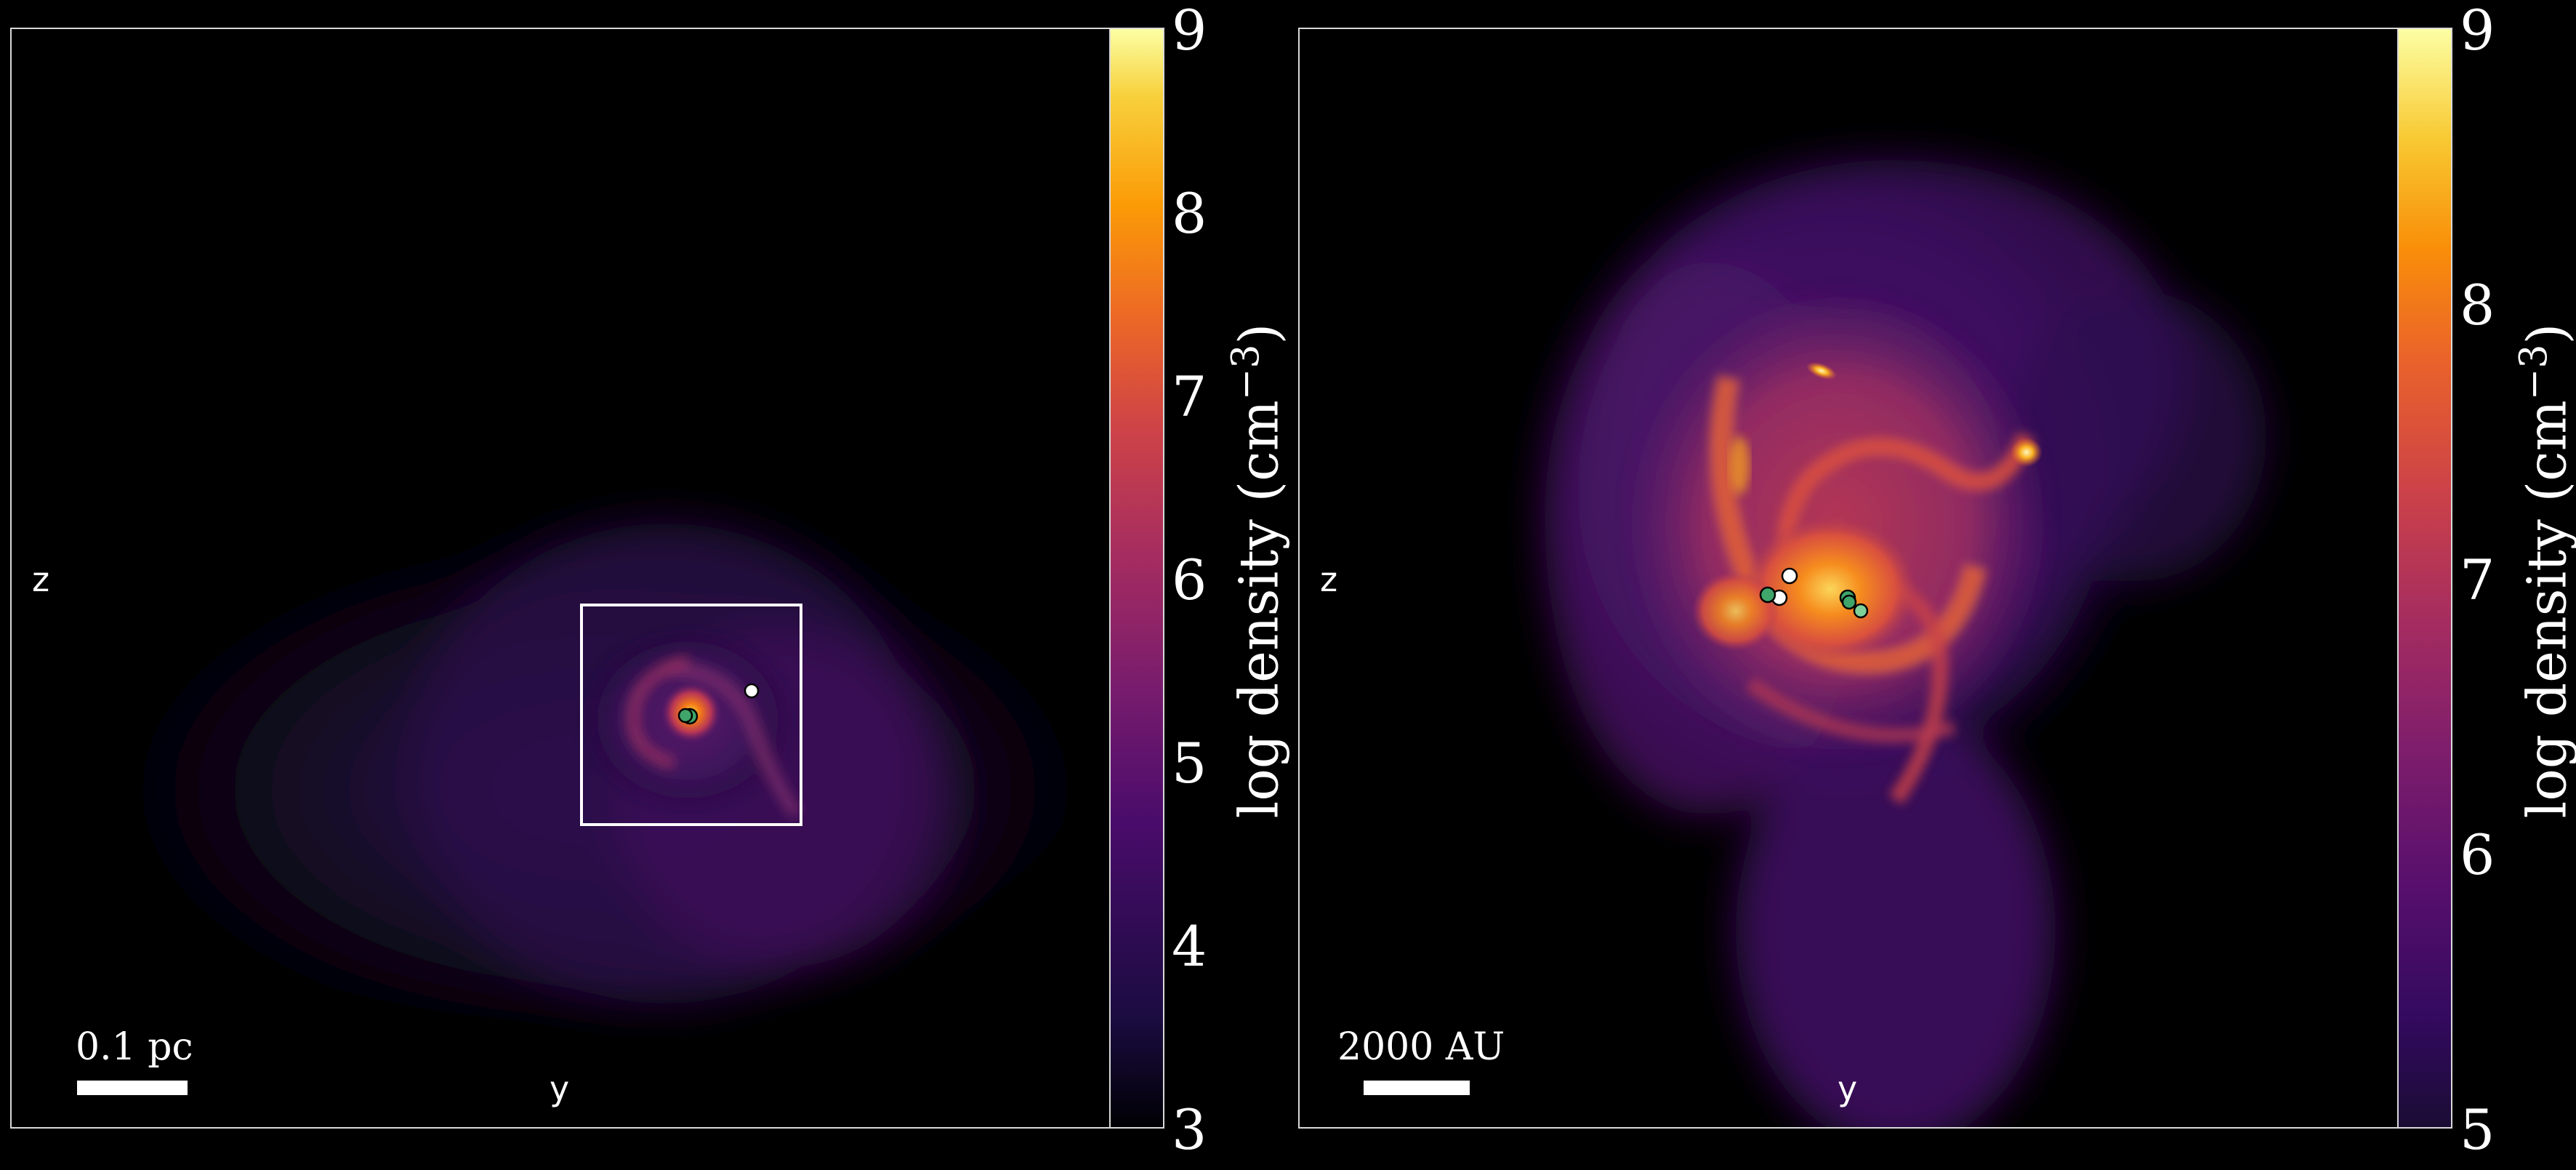 The height and width of the screenshot is (1170, 2576). What do you see at coordinates (134, 1047) in the screenshot?
I see `scalebar-label: 0.1 pc` at bounding box center [134, 1047].